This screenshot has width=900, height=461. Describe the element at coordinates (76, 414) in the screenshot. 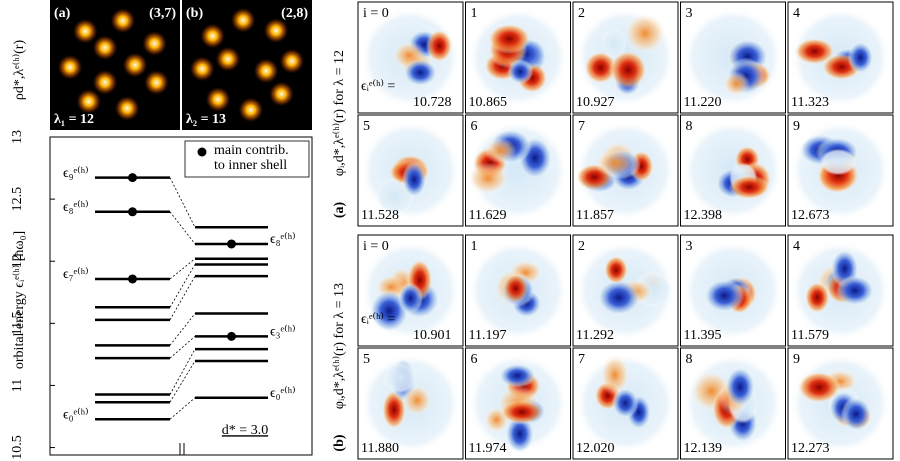

I see `level-label: ϵ₀ᵉ⁽ʰ⁾` at that location.